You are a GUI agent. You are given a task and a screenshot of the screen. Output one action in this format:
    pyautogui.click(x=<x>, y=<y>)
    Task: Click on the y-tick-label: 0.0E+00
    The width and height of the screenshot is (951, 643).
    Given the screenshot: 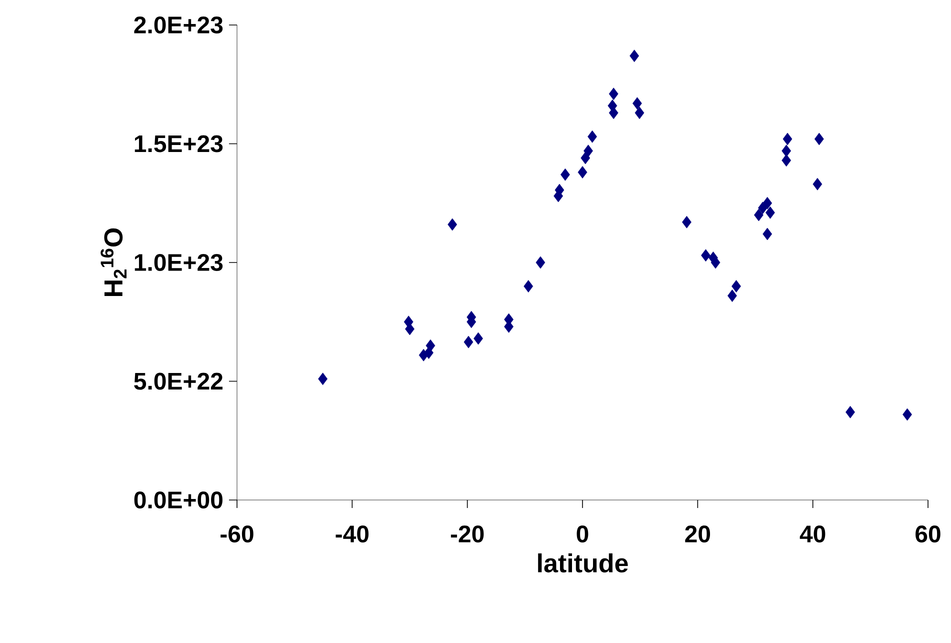 What is the action you would take?
    pyautogui.click(x=178, y=500)
    